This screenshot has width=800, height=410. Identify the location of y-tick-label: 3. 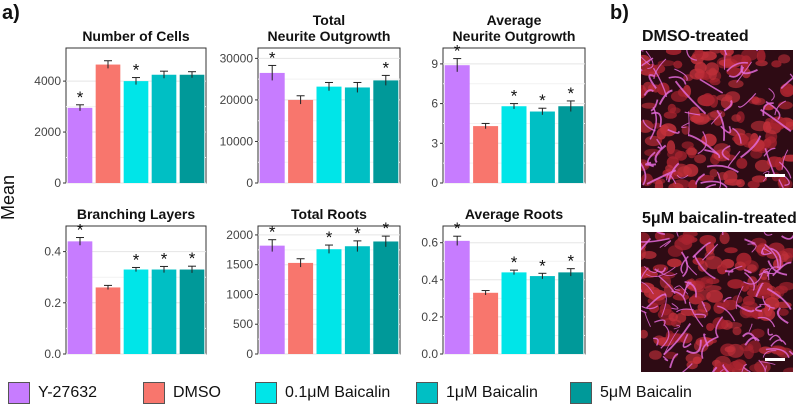
(434, 143).